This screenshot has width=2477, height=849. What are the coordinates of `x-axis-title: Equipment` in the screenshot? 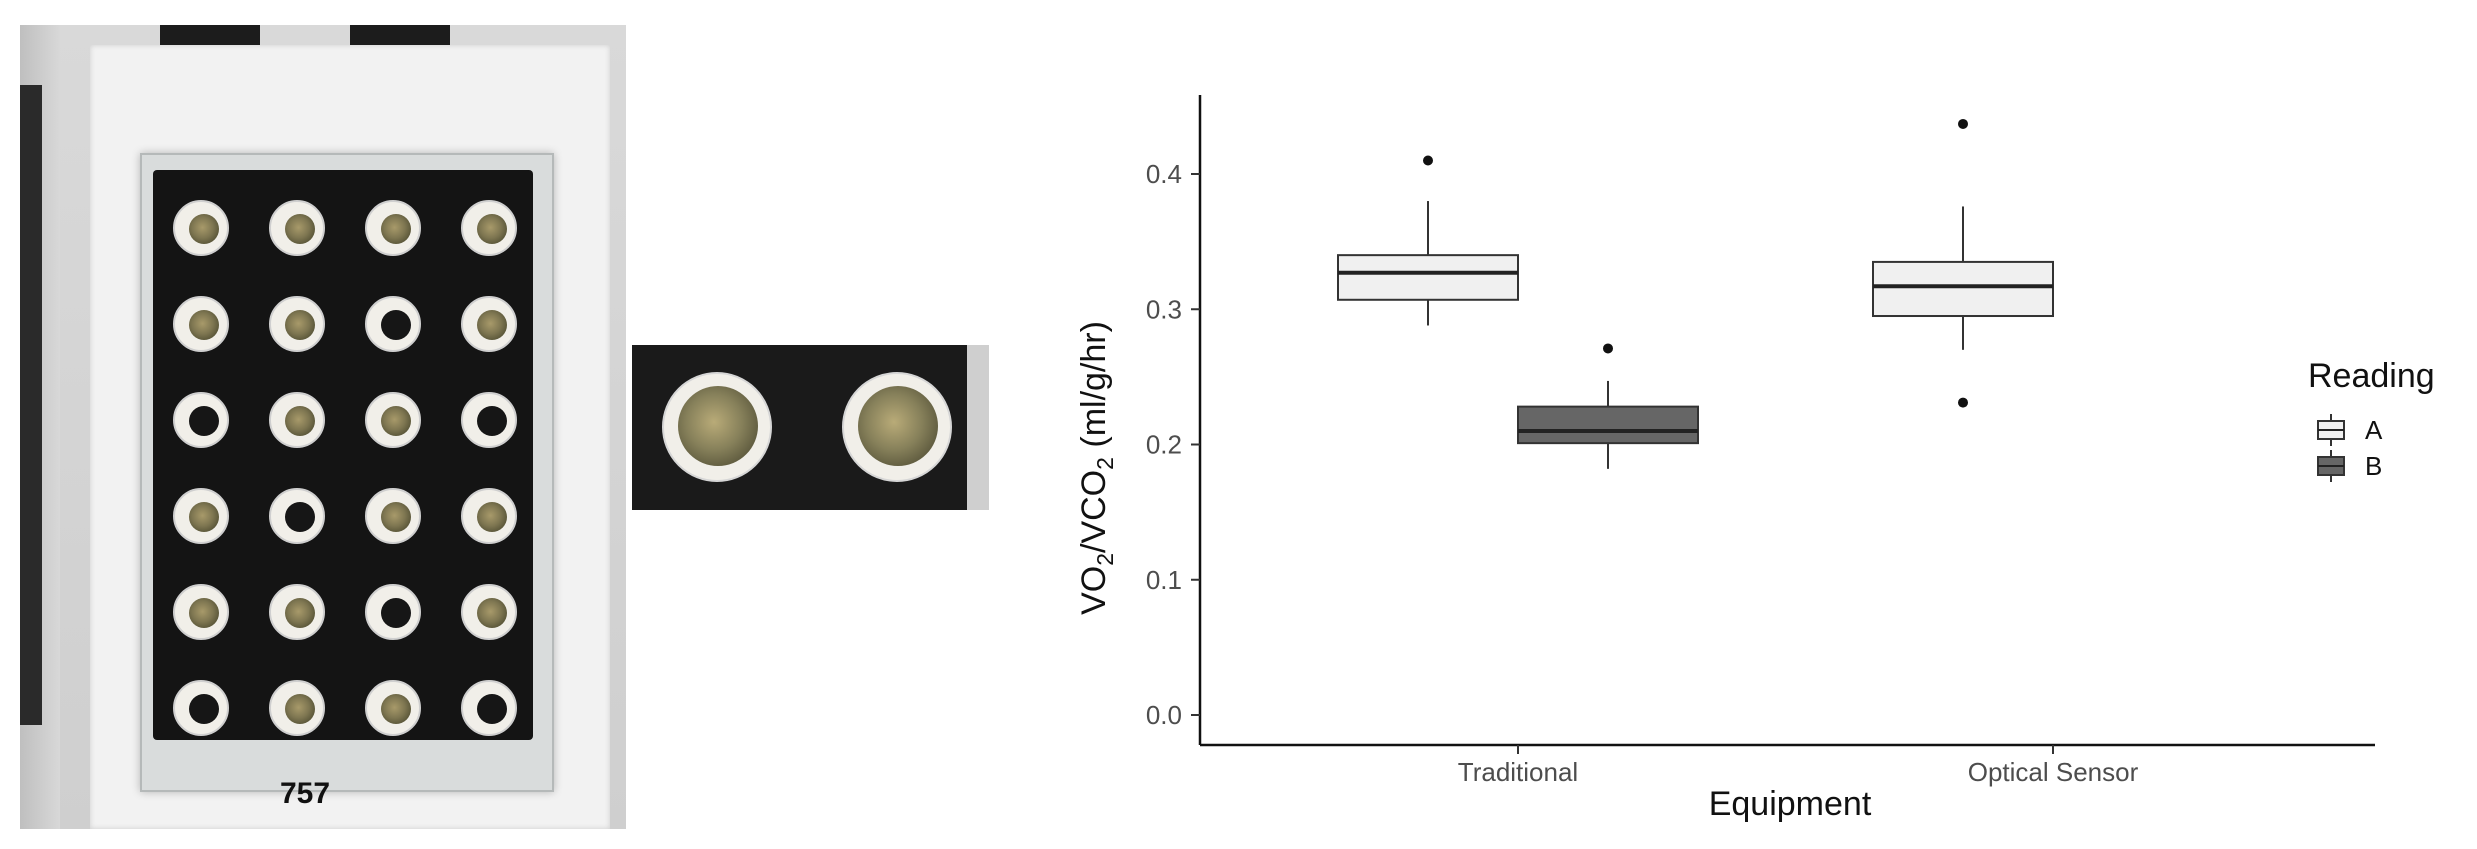 It's located at (1790, 804).